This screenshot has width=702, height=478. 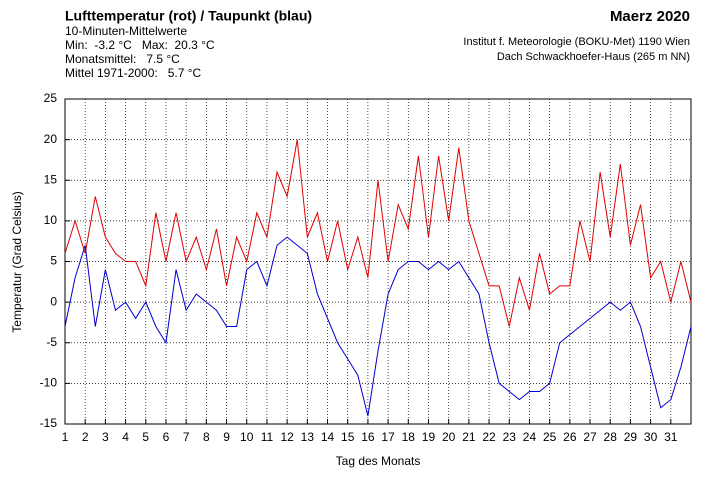 I want to click on stat: Mittel 1971-2000: 5.7 °C, so click(x=133, y=73).